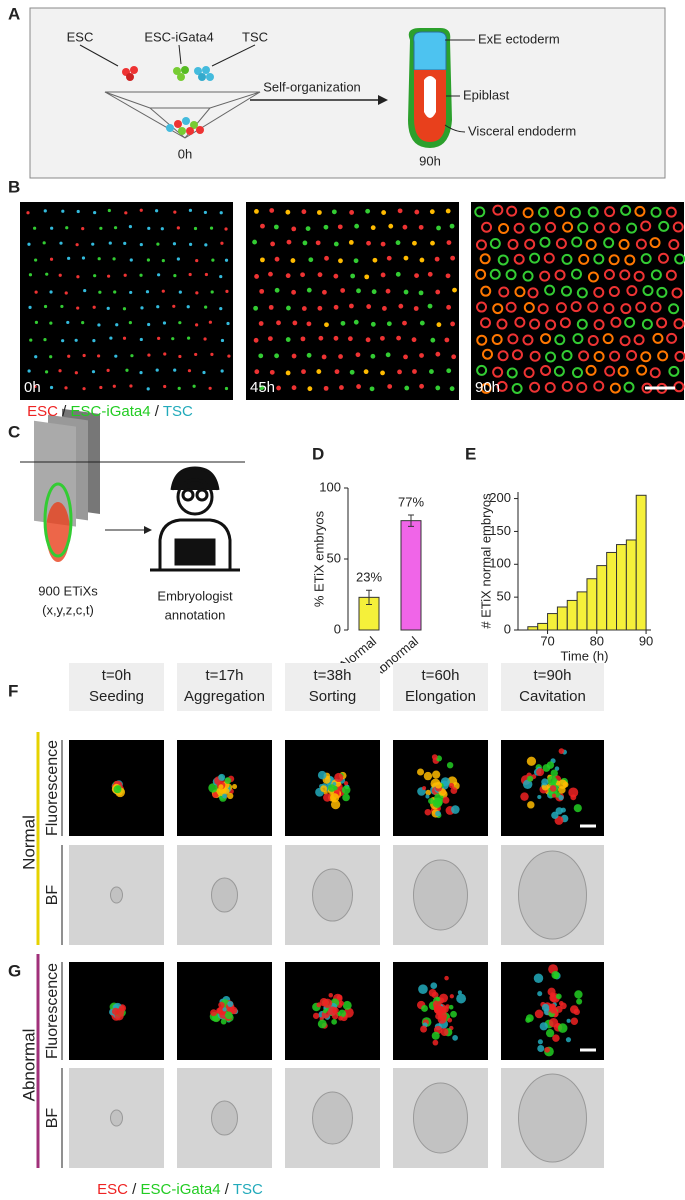 The height and width of the screenshot is (1200, 685). What do you see at coordinates (68, 590) in the screenshot?
I see `stack-label: 900 ETiXs` at bounding box center [68, 590].